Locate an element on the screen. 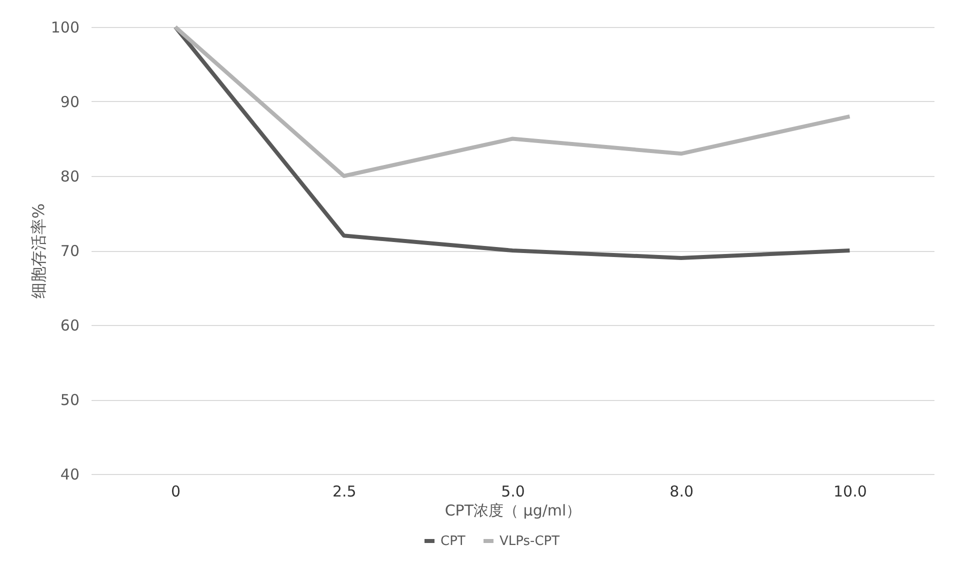 This screenshot has width=954, height=568. legend-label: CPT is located at coordinates (453, 541).